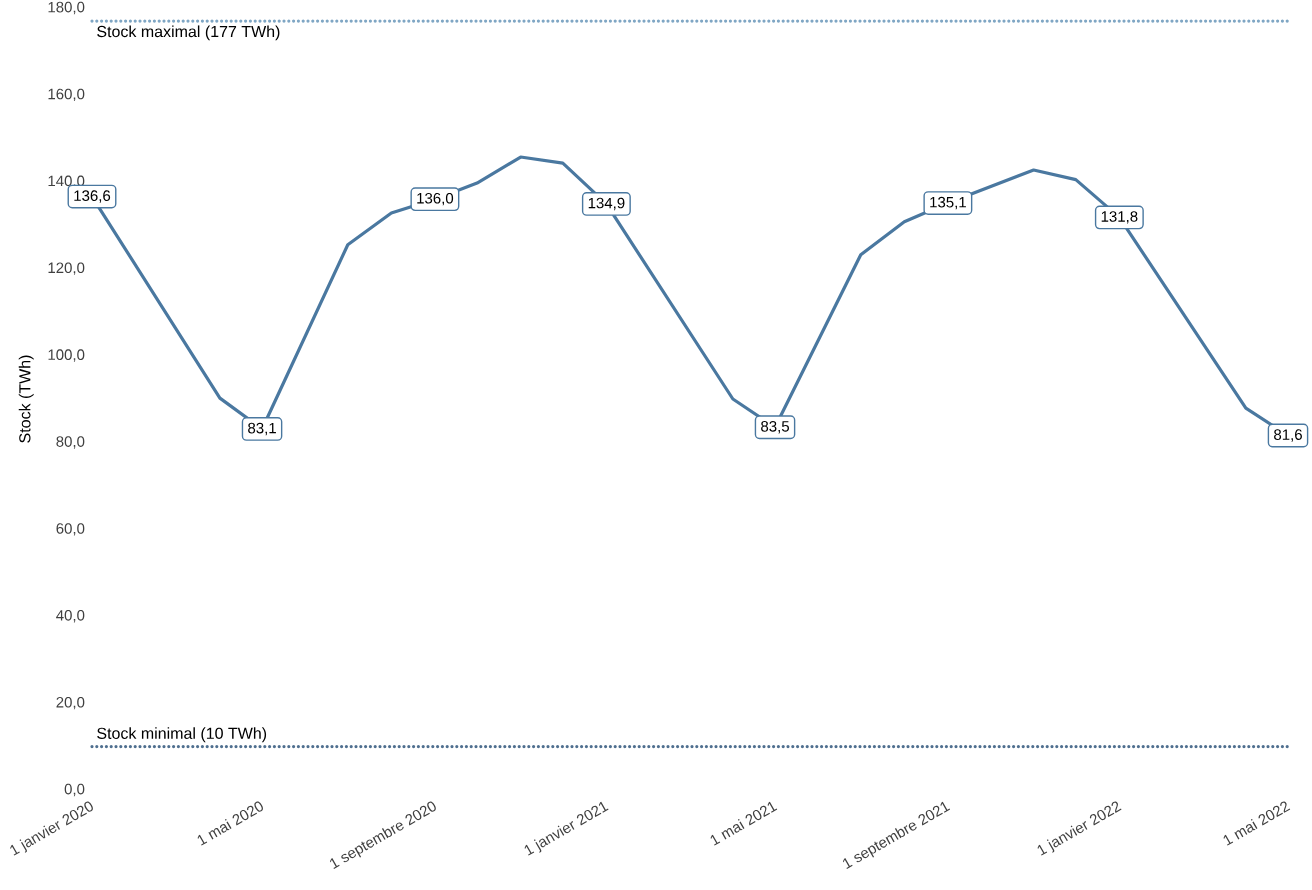  I want to click on x-tick-label: 1 mai 2021, so click(744, 823).